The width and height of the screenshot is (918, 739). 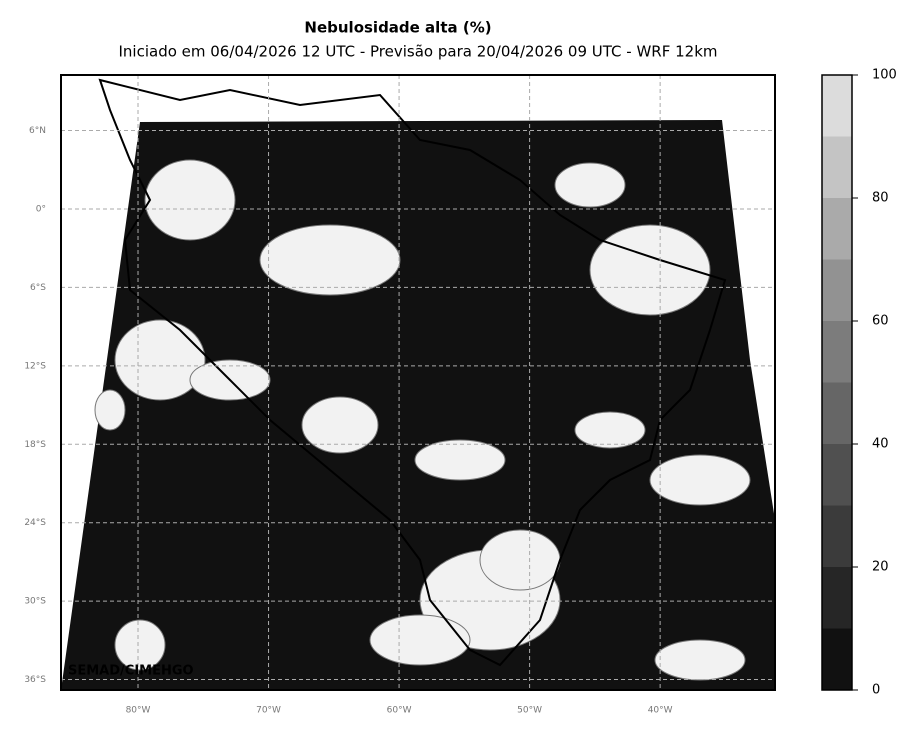 I want to click on colorbar-tick-label: 40, so click(x=880, y=444).